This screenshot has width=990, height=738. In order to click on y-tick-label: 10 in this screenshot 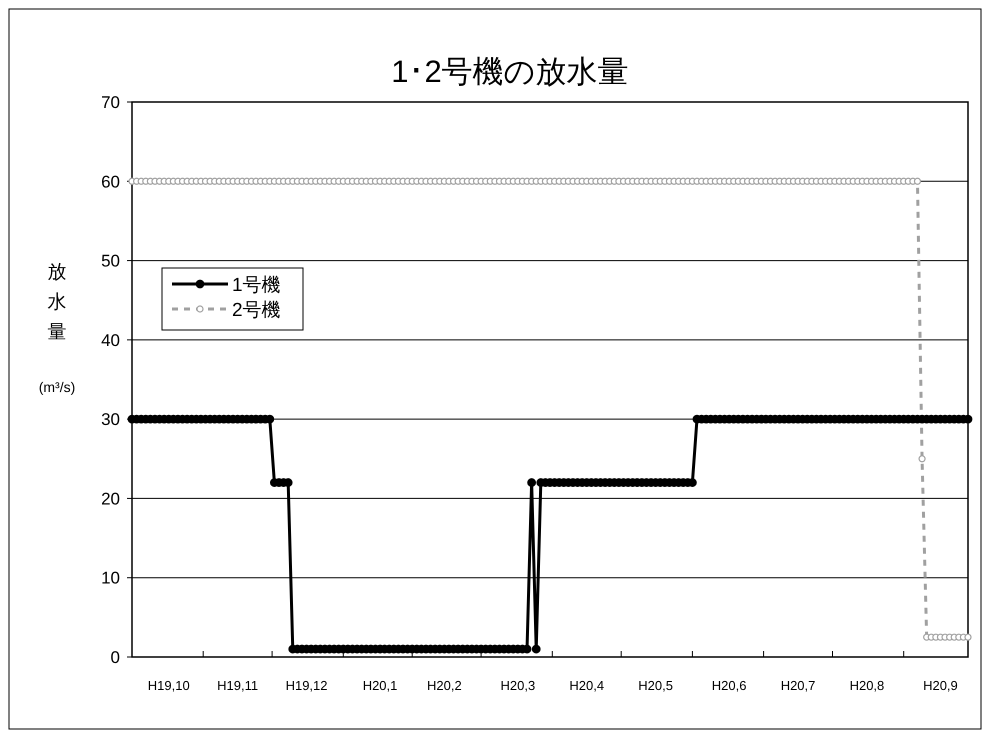, I will do `click(110, 578)`.